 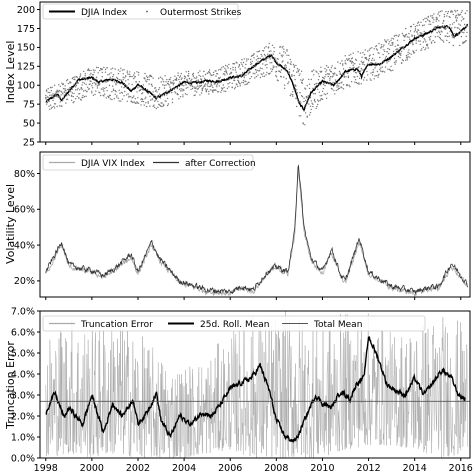 What do you see at coordinates (149, 162) in the screenshot?
I see `volatility-legend: DJIA VIX Index after Correction` at bounding box center [149, 162].